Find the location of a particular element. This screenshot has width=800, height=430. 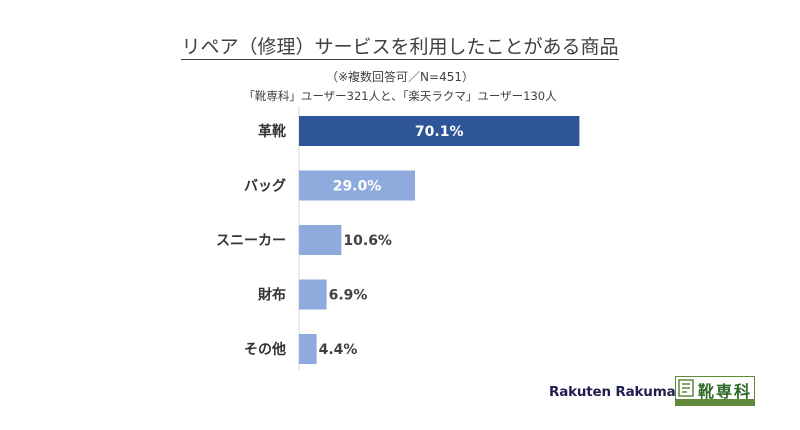

chart-title: リペア（修理）サービスを利用したことがある商品 is located at coordinates (400, 46).